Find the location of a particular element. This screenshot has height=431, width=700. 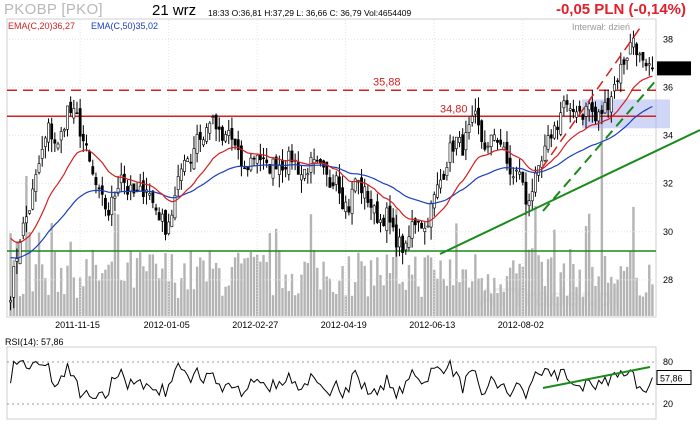

y-tick-label: 36 is located at coordinates (668, 87).